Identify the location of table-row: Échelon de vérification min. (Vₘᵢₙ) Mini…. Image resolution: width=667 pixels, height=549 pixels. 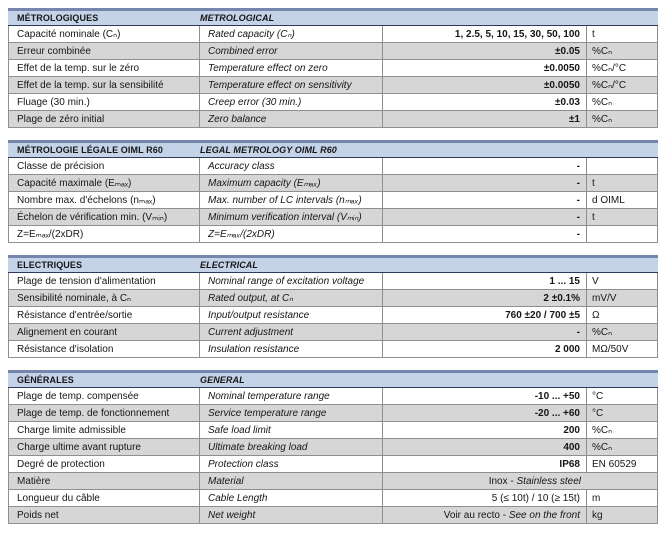
(333, 217).